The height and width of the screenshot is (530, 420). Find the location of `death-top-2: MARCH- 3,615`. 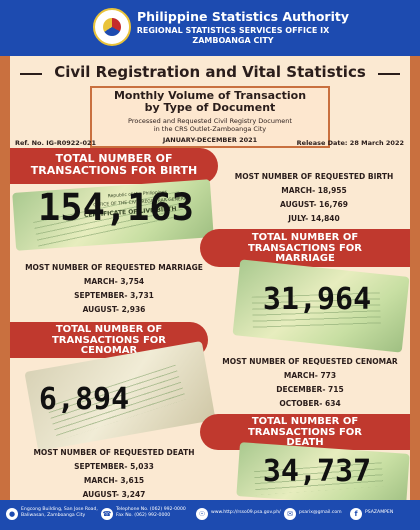

death-top-2: MARCH- 3,615 is located at coordinates (114, 480).